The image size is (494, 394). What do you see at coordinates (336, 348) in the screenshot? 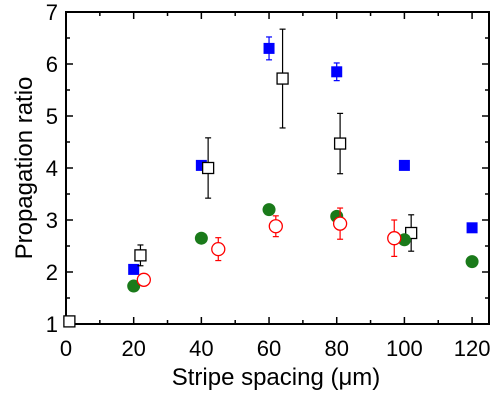
I see `x-tick-label: 80` at bounding box center [336, 348].